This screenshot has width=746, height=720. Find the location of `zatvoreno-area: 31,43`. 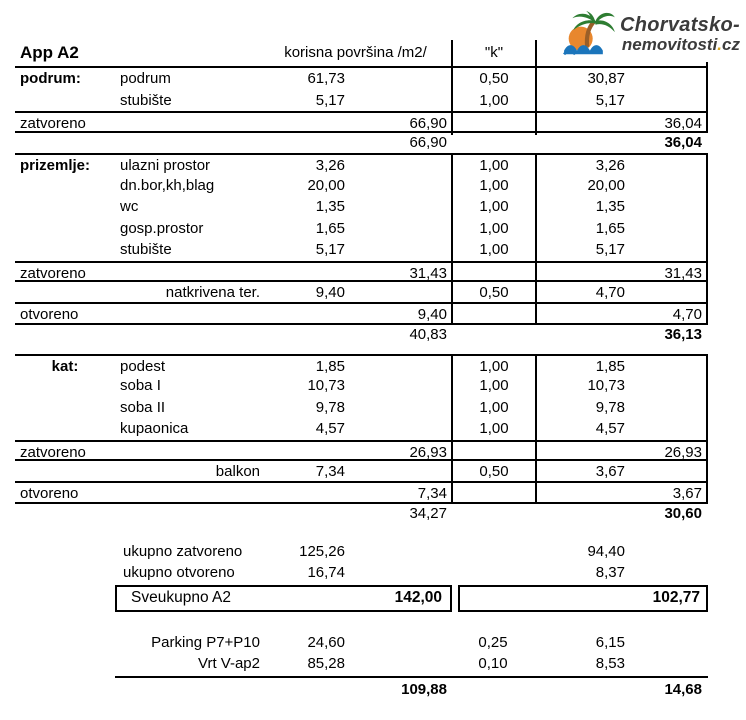

zatvoreno-area: 31,43 is located at coordinates (428, 273).